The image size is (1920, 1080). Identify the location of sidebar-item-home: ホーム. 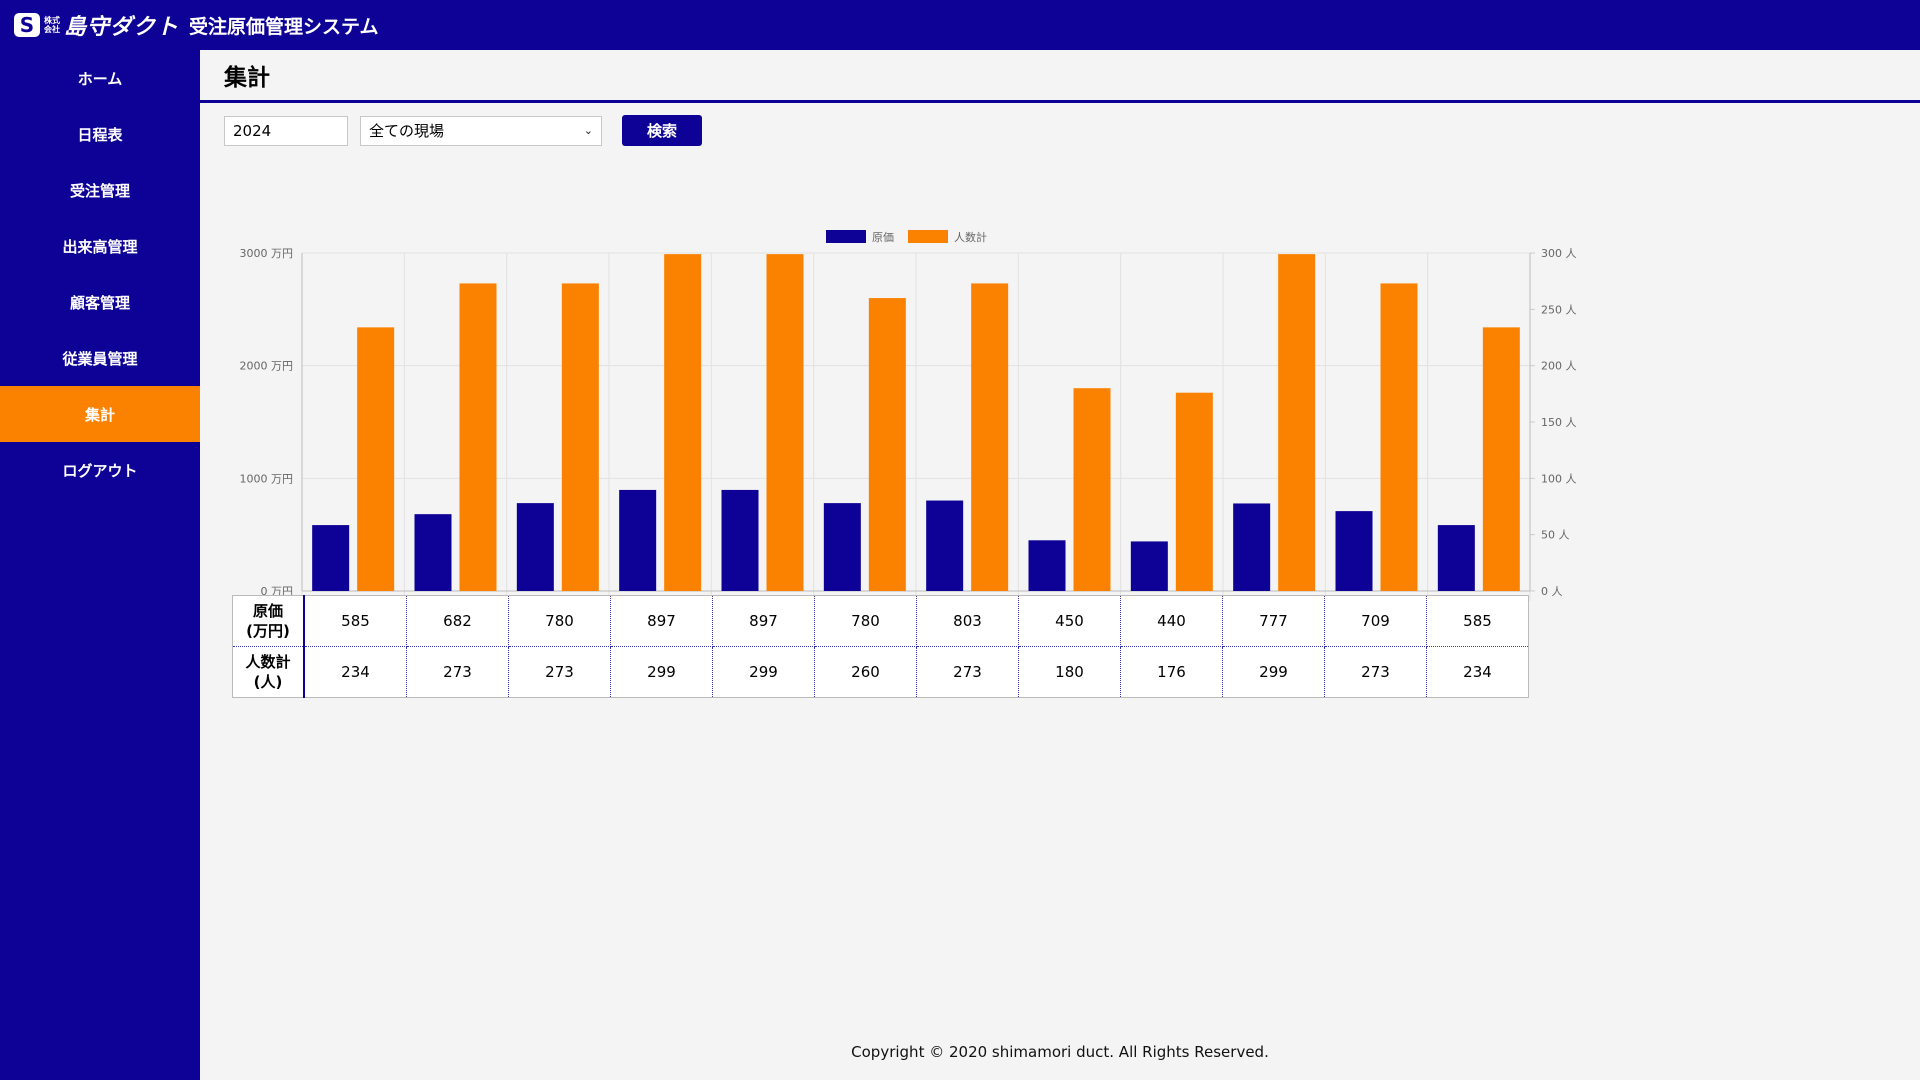
(100, 78).